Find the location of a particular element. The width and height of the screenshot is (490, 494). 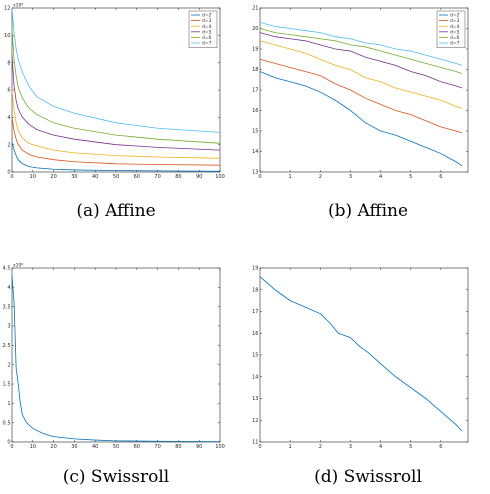

y-tick-label: 3 is located at coordinates (8, 327).